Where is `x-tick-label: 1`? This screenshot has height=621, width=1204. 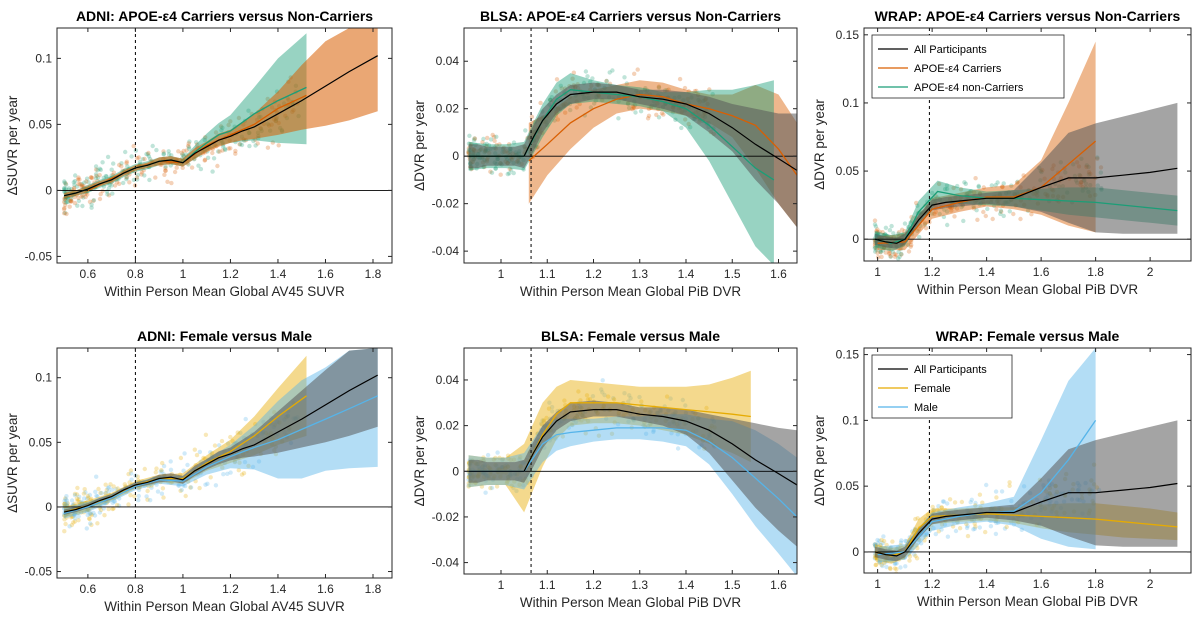 x-tick-label: 1 is located at coordinates (183, 589).